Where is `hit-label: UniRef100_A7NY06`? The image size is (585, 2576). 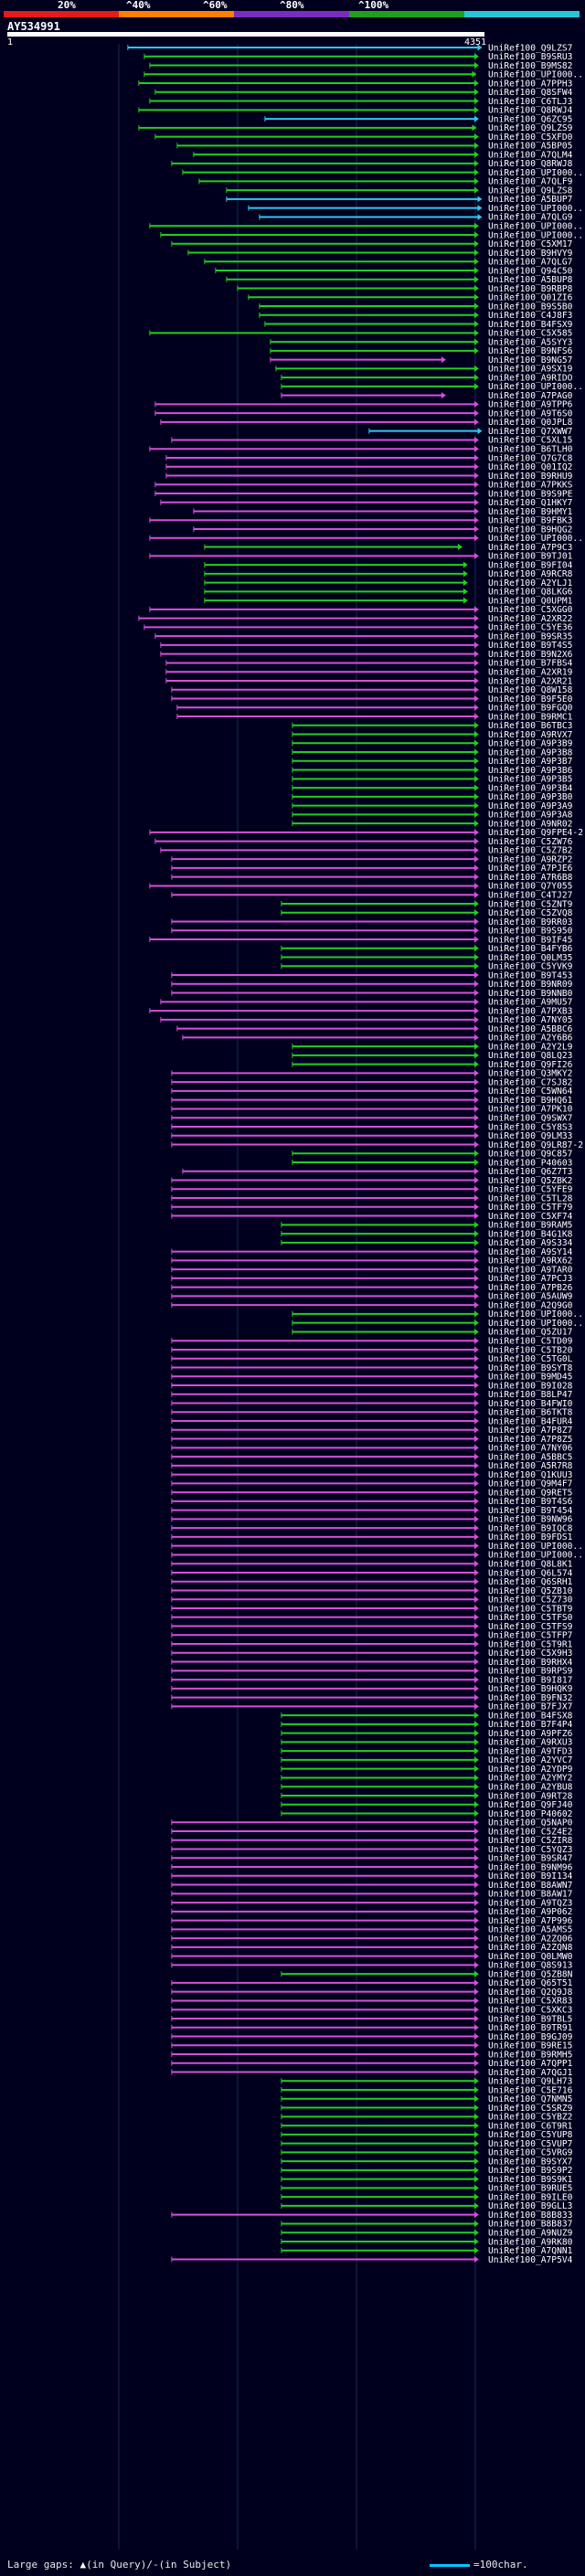 hit-label: UniRef100_A7NY06 is located at coordinates (531, 1449).